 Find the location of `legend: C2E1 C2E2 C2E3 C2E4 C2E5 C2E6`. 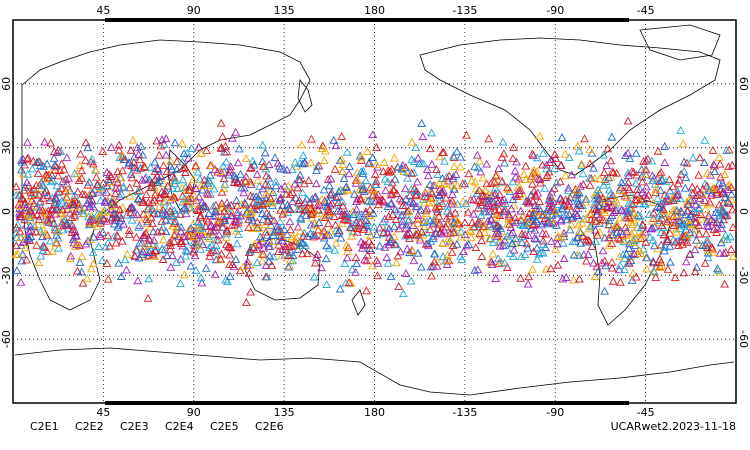

legend: C2E1 C2E2 C2E3 C2E4 C2E5 C2E6 is located at coordinates (157, 426).